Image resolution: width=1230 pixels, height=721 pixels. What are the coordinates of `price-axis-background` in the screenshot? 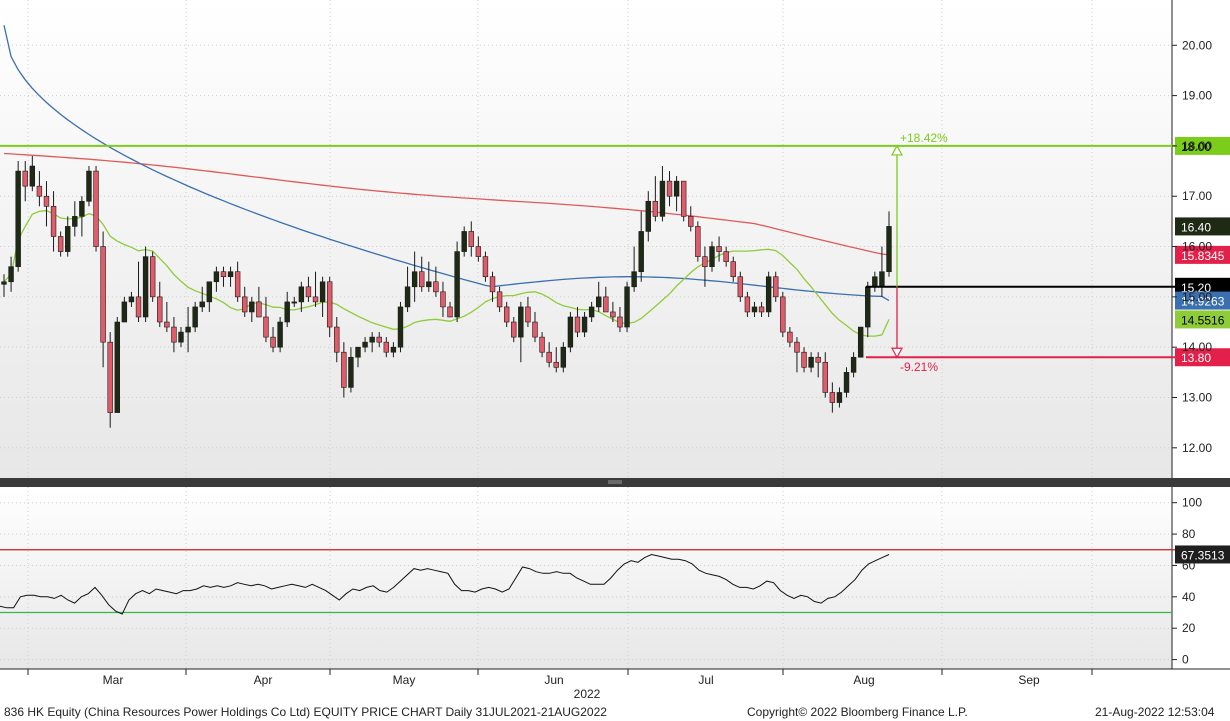 It's located at (1201, 239).